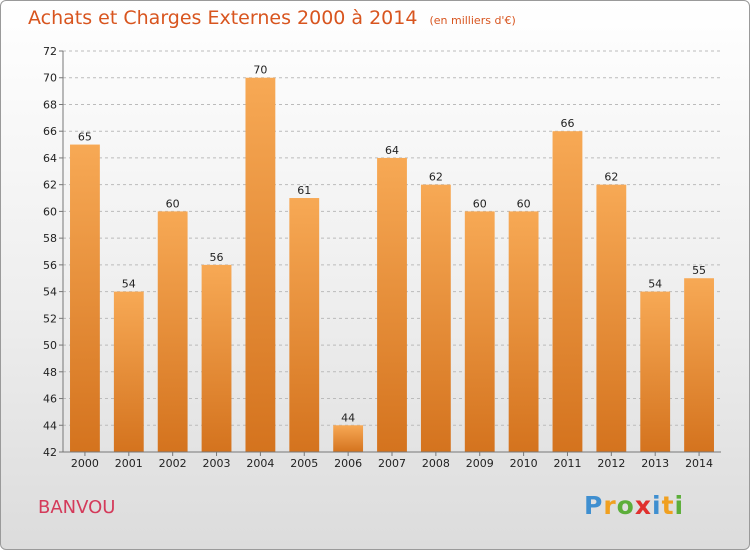  I want to click on y-tick-label: 62, so click(50, 185).